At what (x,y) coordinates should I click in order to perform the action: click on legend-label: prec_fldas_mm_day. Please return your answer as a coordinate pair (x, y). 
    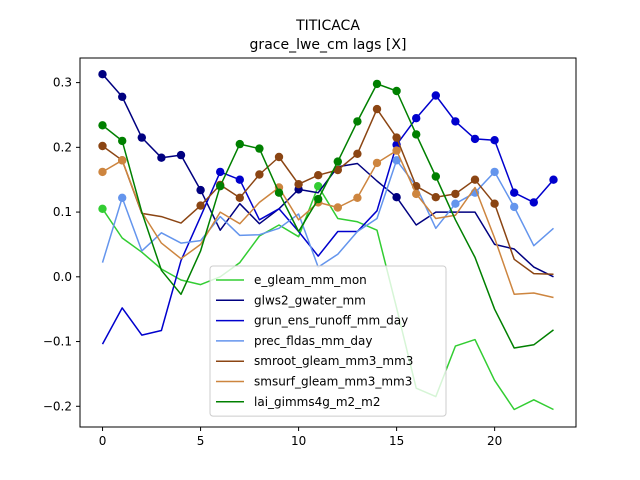
    Looking at the image, I should click on (313, 341).